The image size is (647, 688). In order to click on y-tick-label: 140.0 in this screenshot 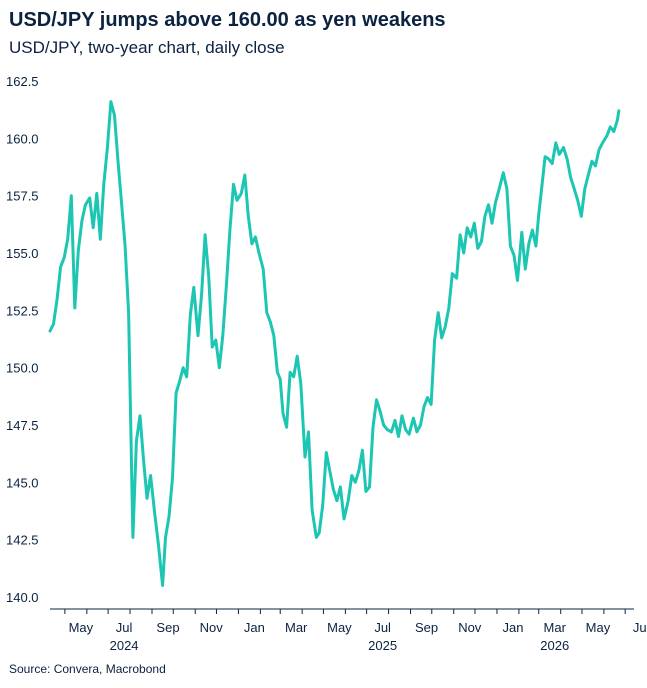, I will do `click(22, 597)`.